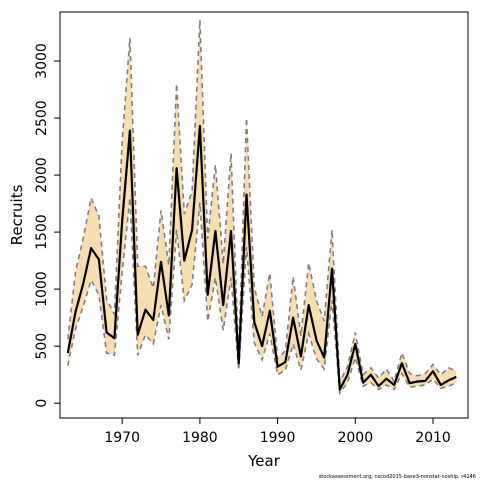  What do you see at coordinates (355, 438) in the screenshot?
I see `x-tick-label: 2000` at bounding box center [355, 438].